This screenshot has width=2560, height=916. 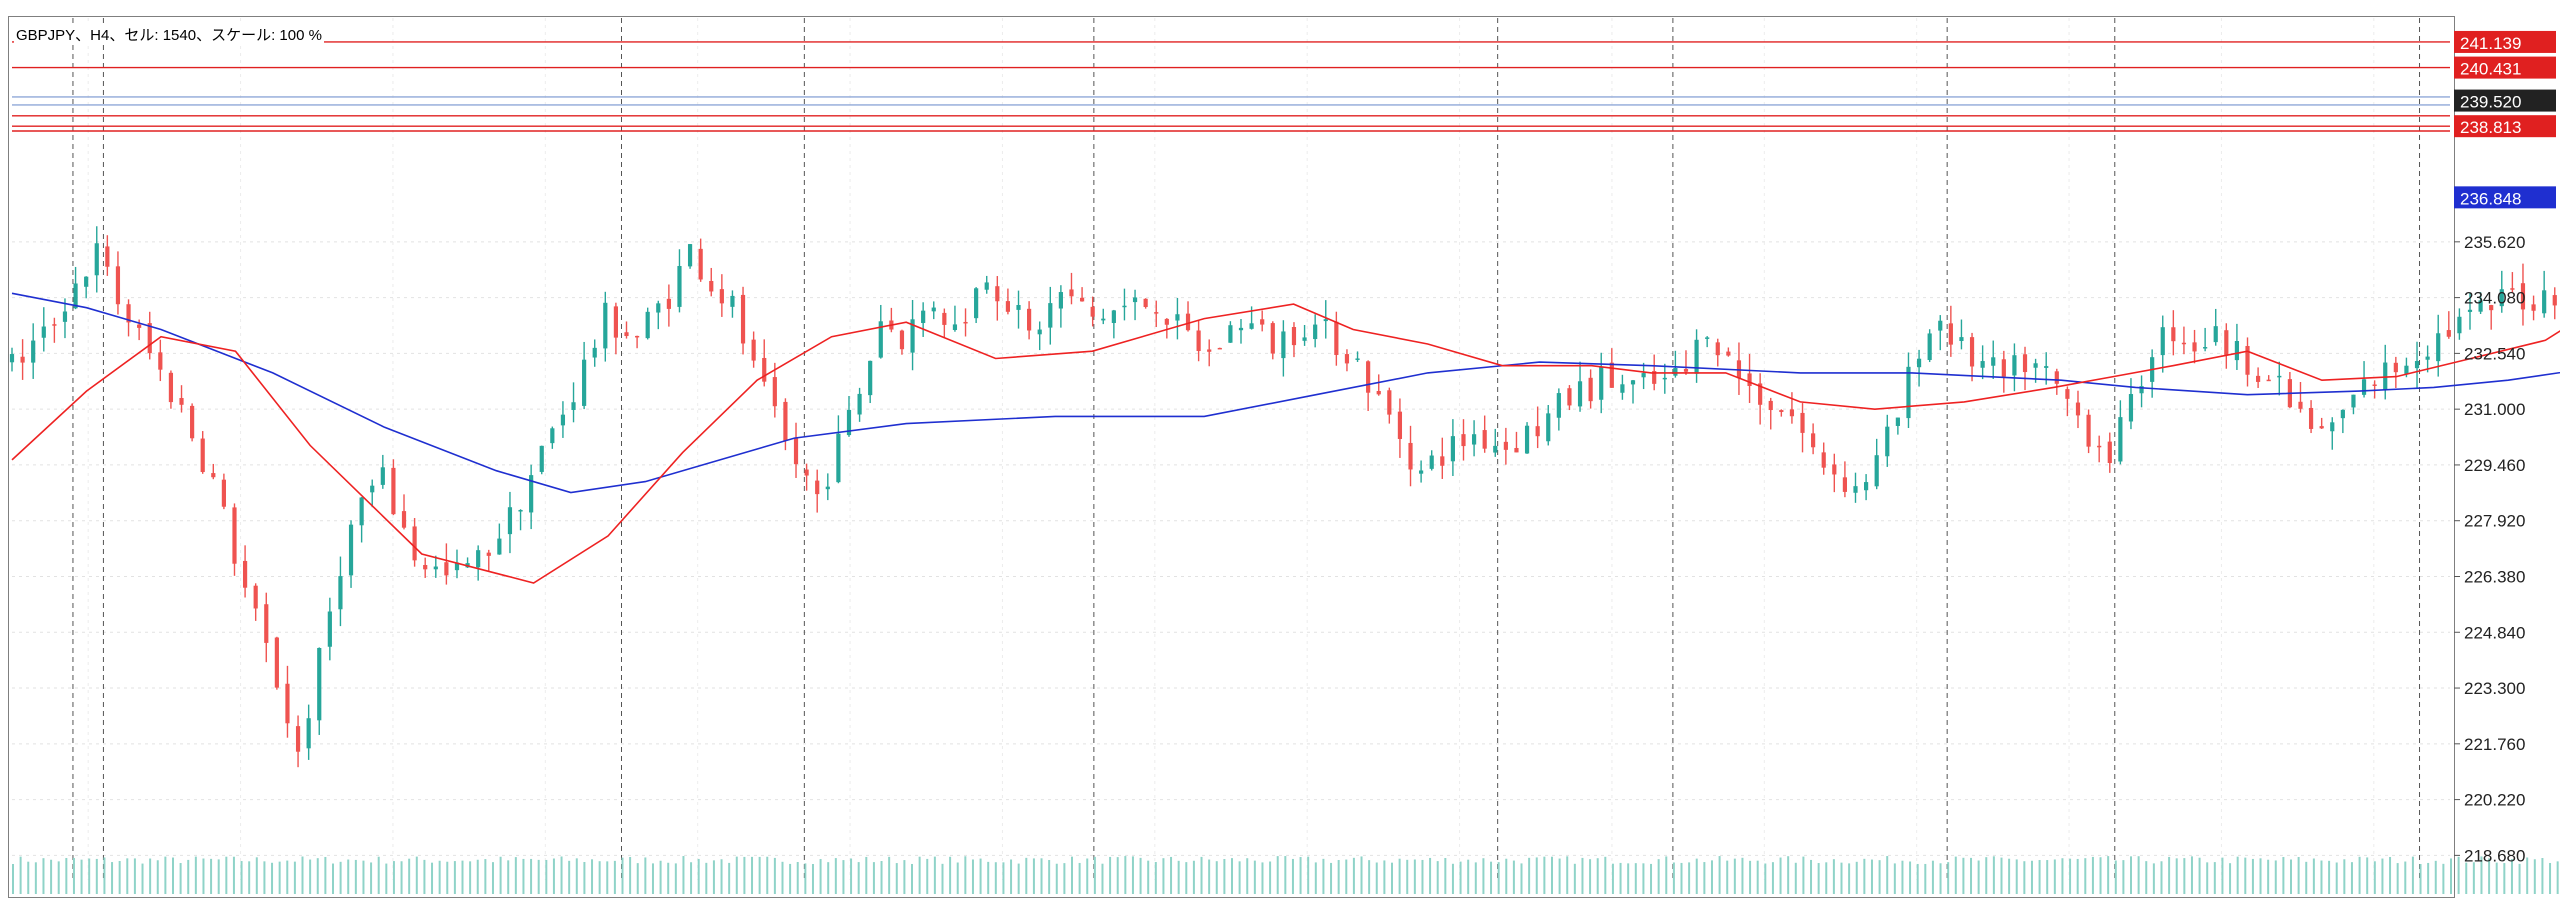 What do you see at coordinates (2494, 353) in the screenshot?
I see `price-tick-label: 232.540` at bounding box center [2494, 353].